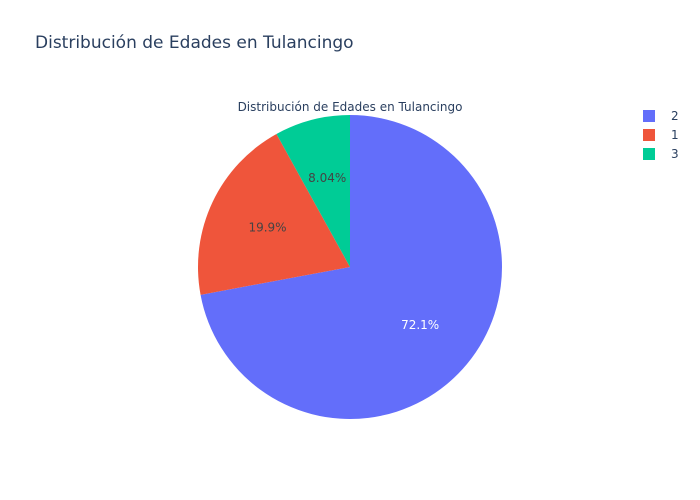 The width and height of the screenshot is (700, 500). What do you see at coordinates (675, 134) in the screenshot?
I see `legend-label: 1` at bounding box center [675, 134].